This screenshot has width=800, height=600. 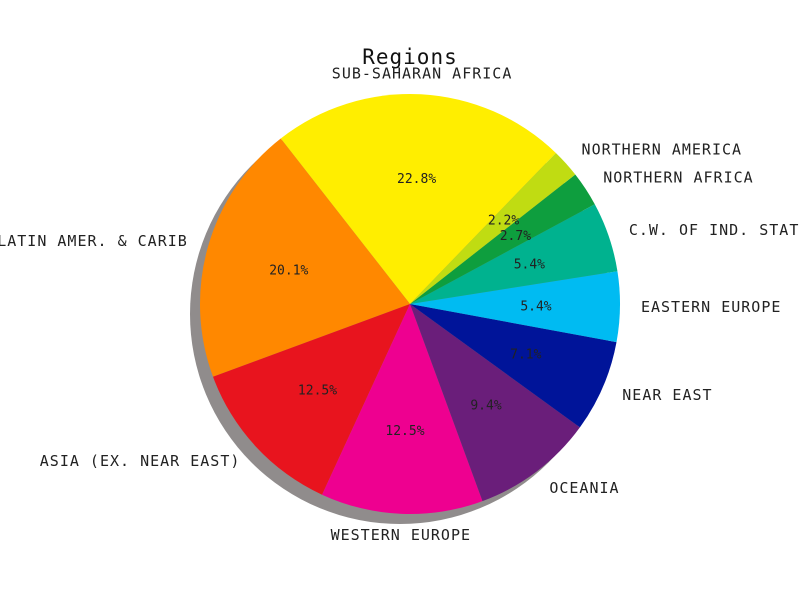 What do you see at coordinates (410, 57) in the screenshot?
I see `chart-title: Regions` at bounding box center [410, 57].